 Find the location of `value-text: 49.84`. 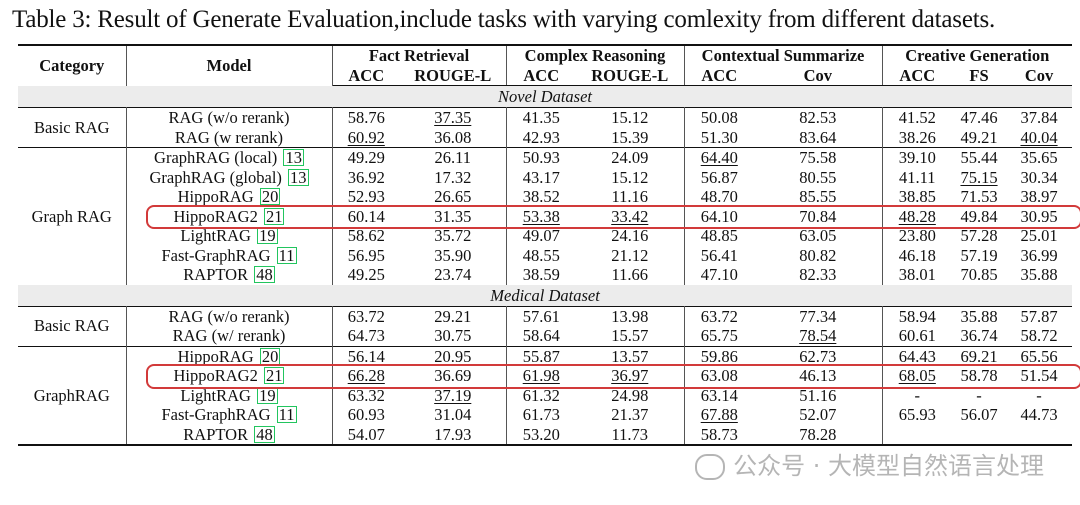

value-text: 49.84 is located at coordinates (979, 216).